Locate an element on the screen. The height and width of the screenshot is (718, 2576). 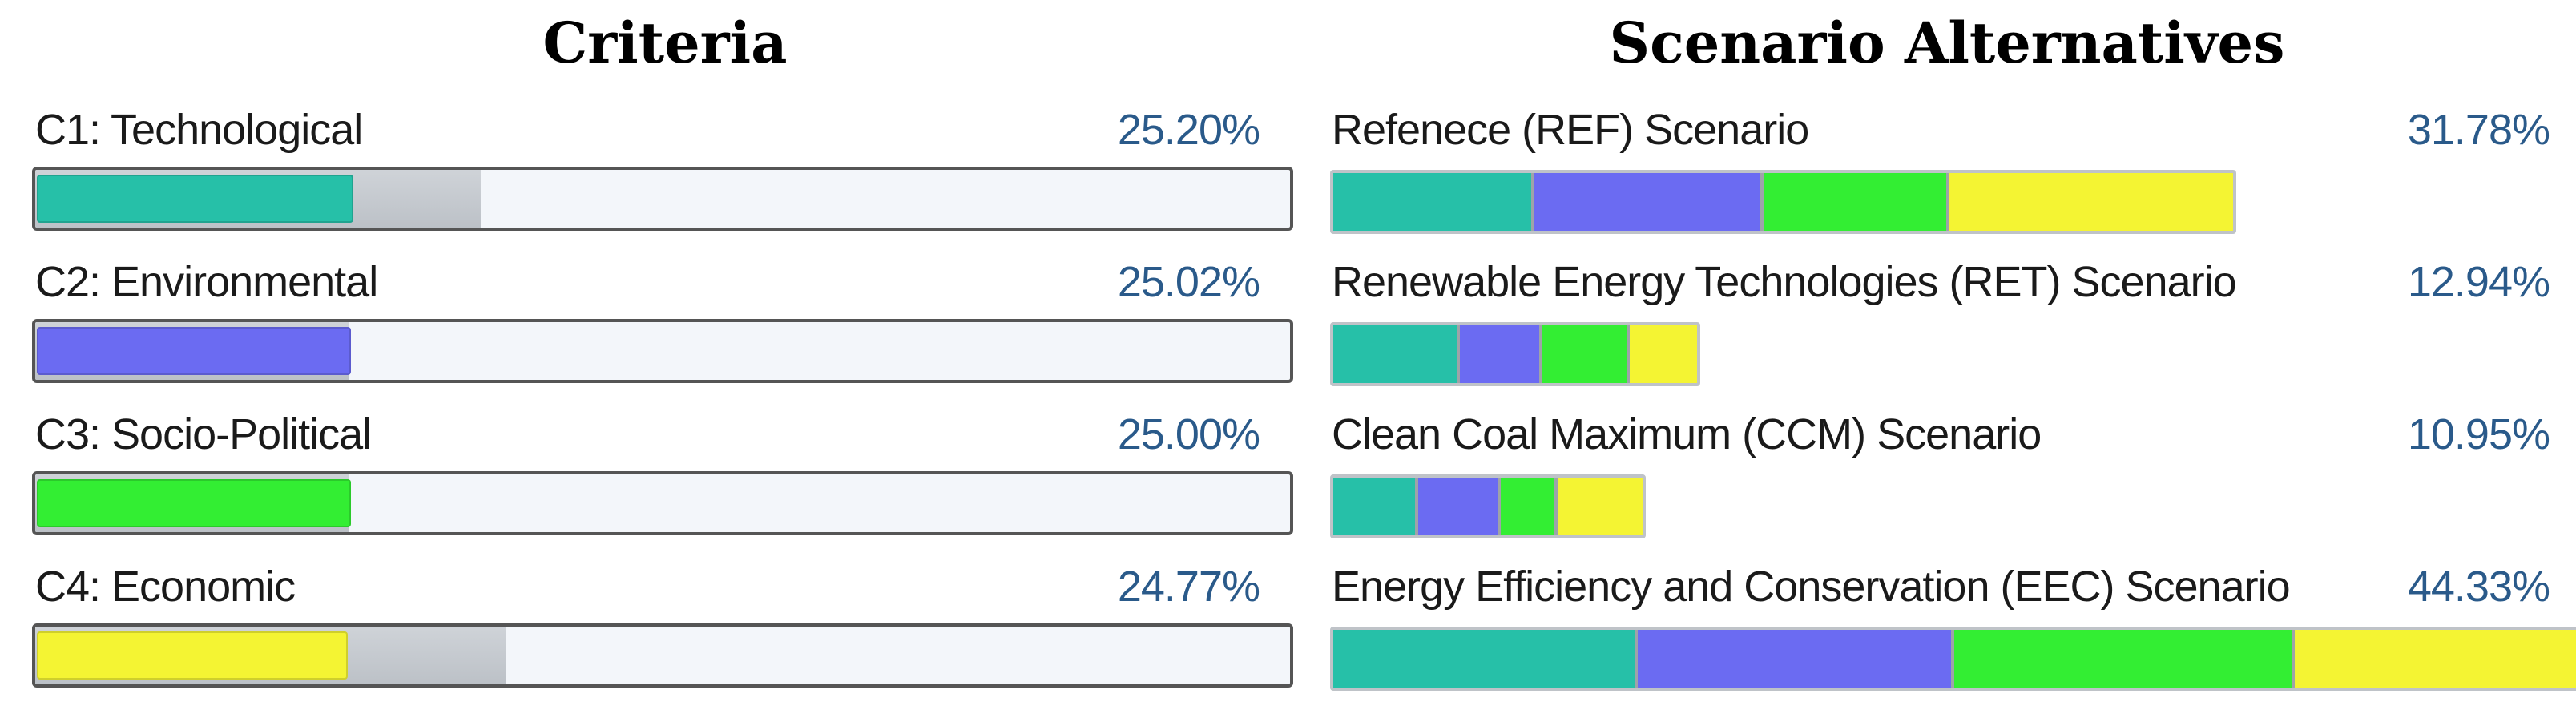
criterion-c2-label: C2: Environmental is located at coordinates (206, 282).